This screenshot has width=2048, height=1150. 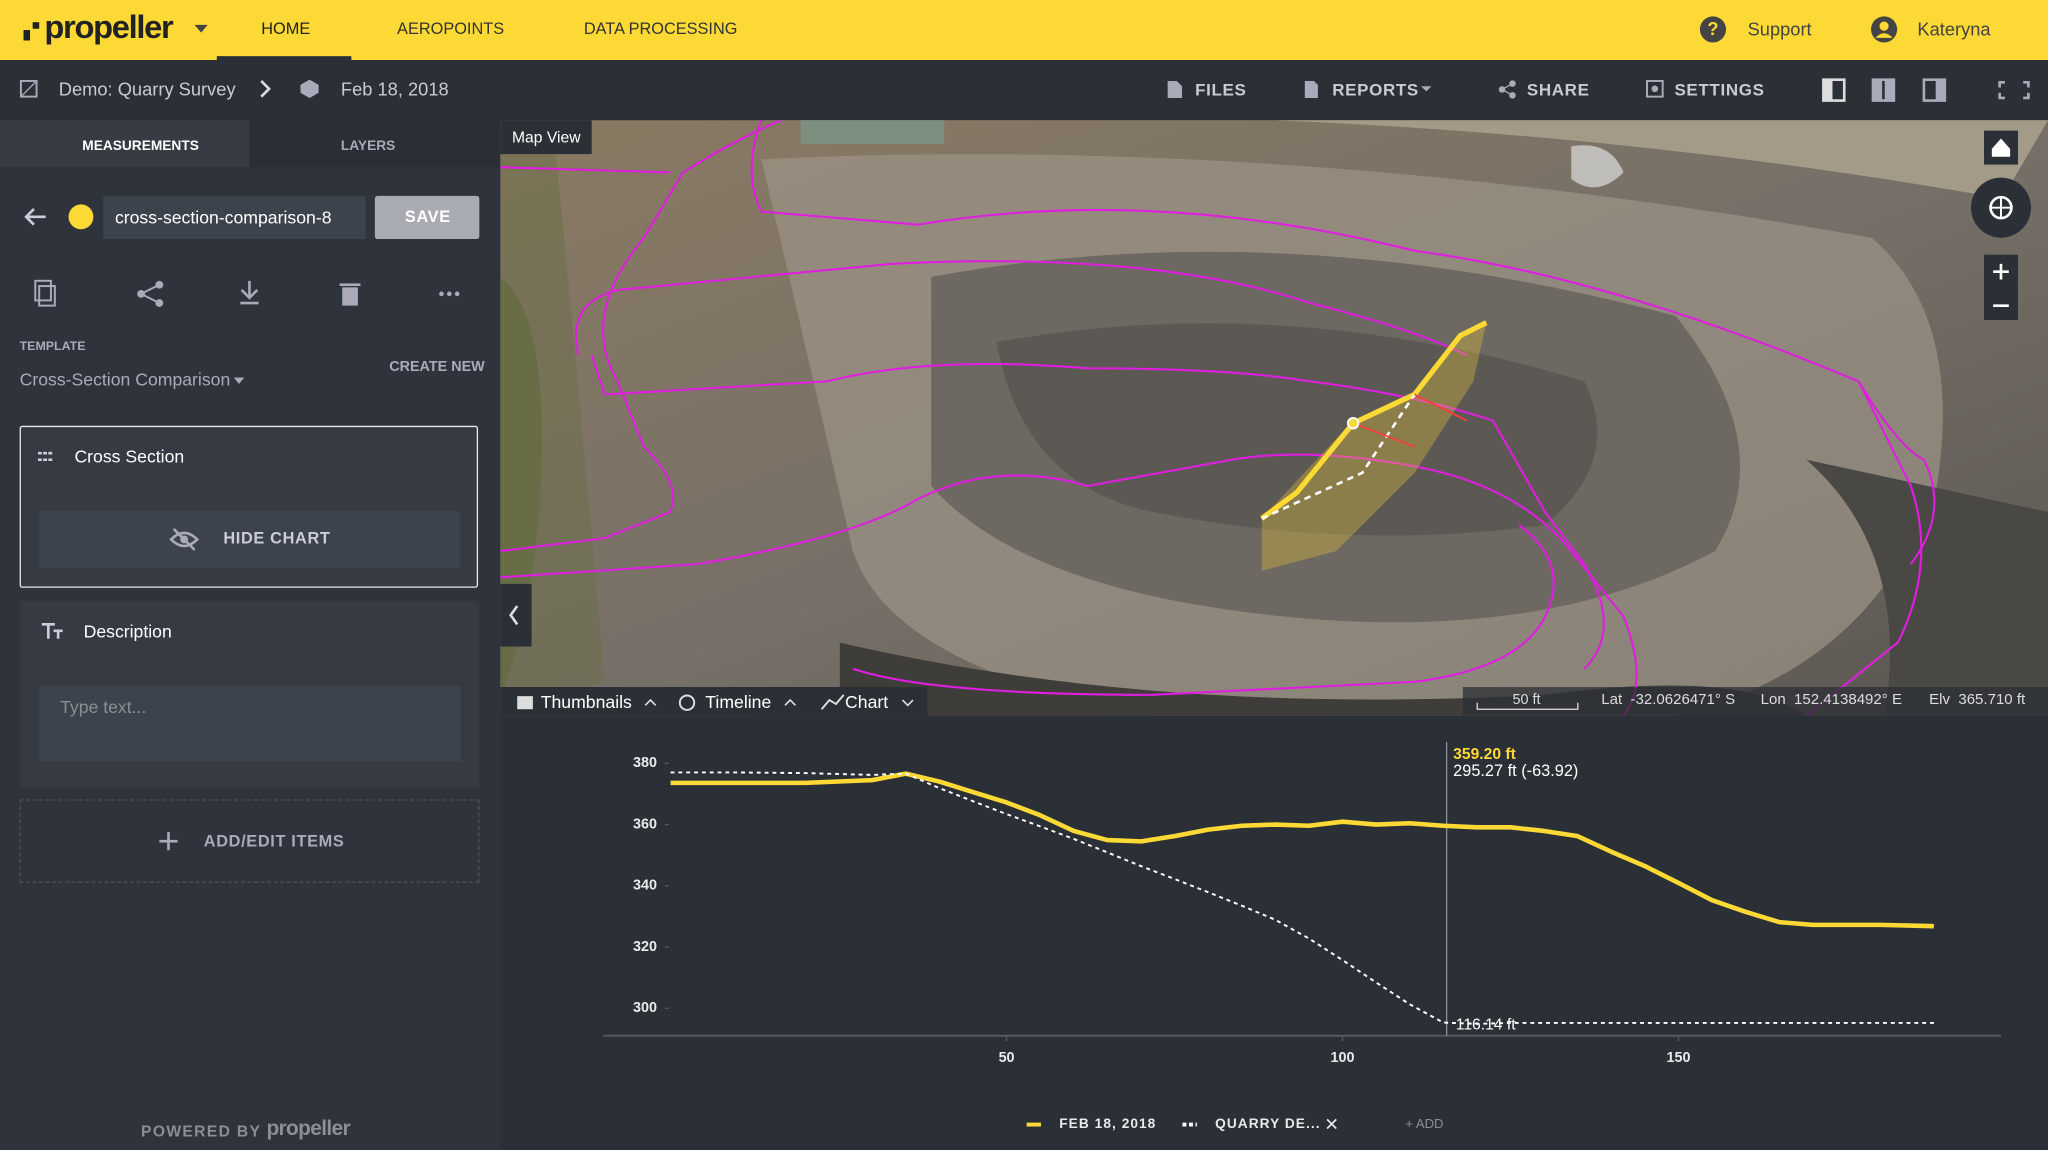 I want to click on create-new: CREATE NEW, so click(x=437, y=367).